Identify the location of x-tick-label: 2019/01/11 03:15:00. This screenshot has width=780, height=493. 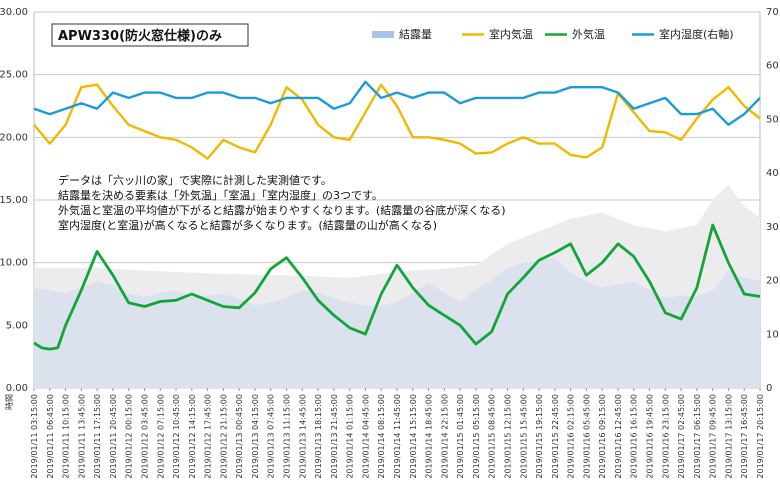
(34, 436).